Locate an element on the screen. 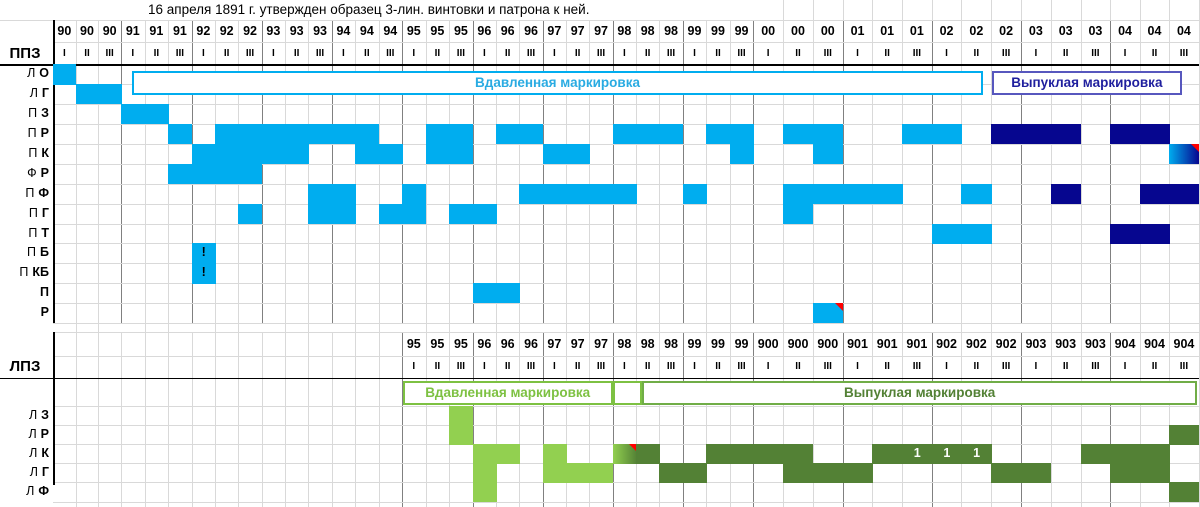 This screenshot has height=507, width=1200. year-label: 03 is located at coordinates (1065, 31).